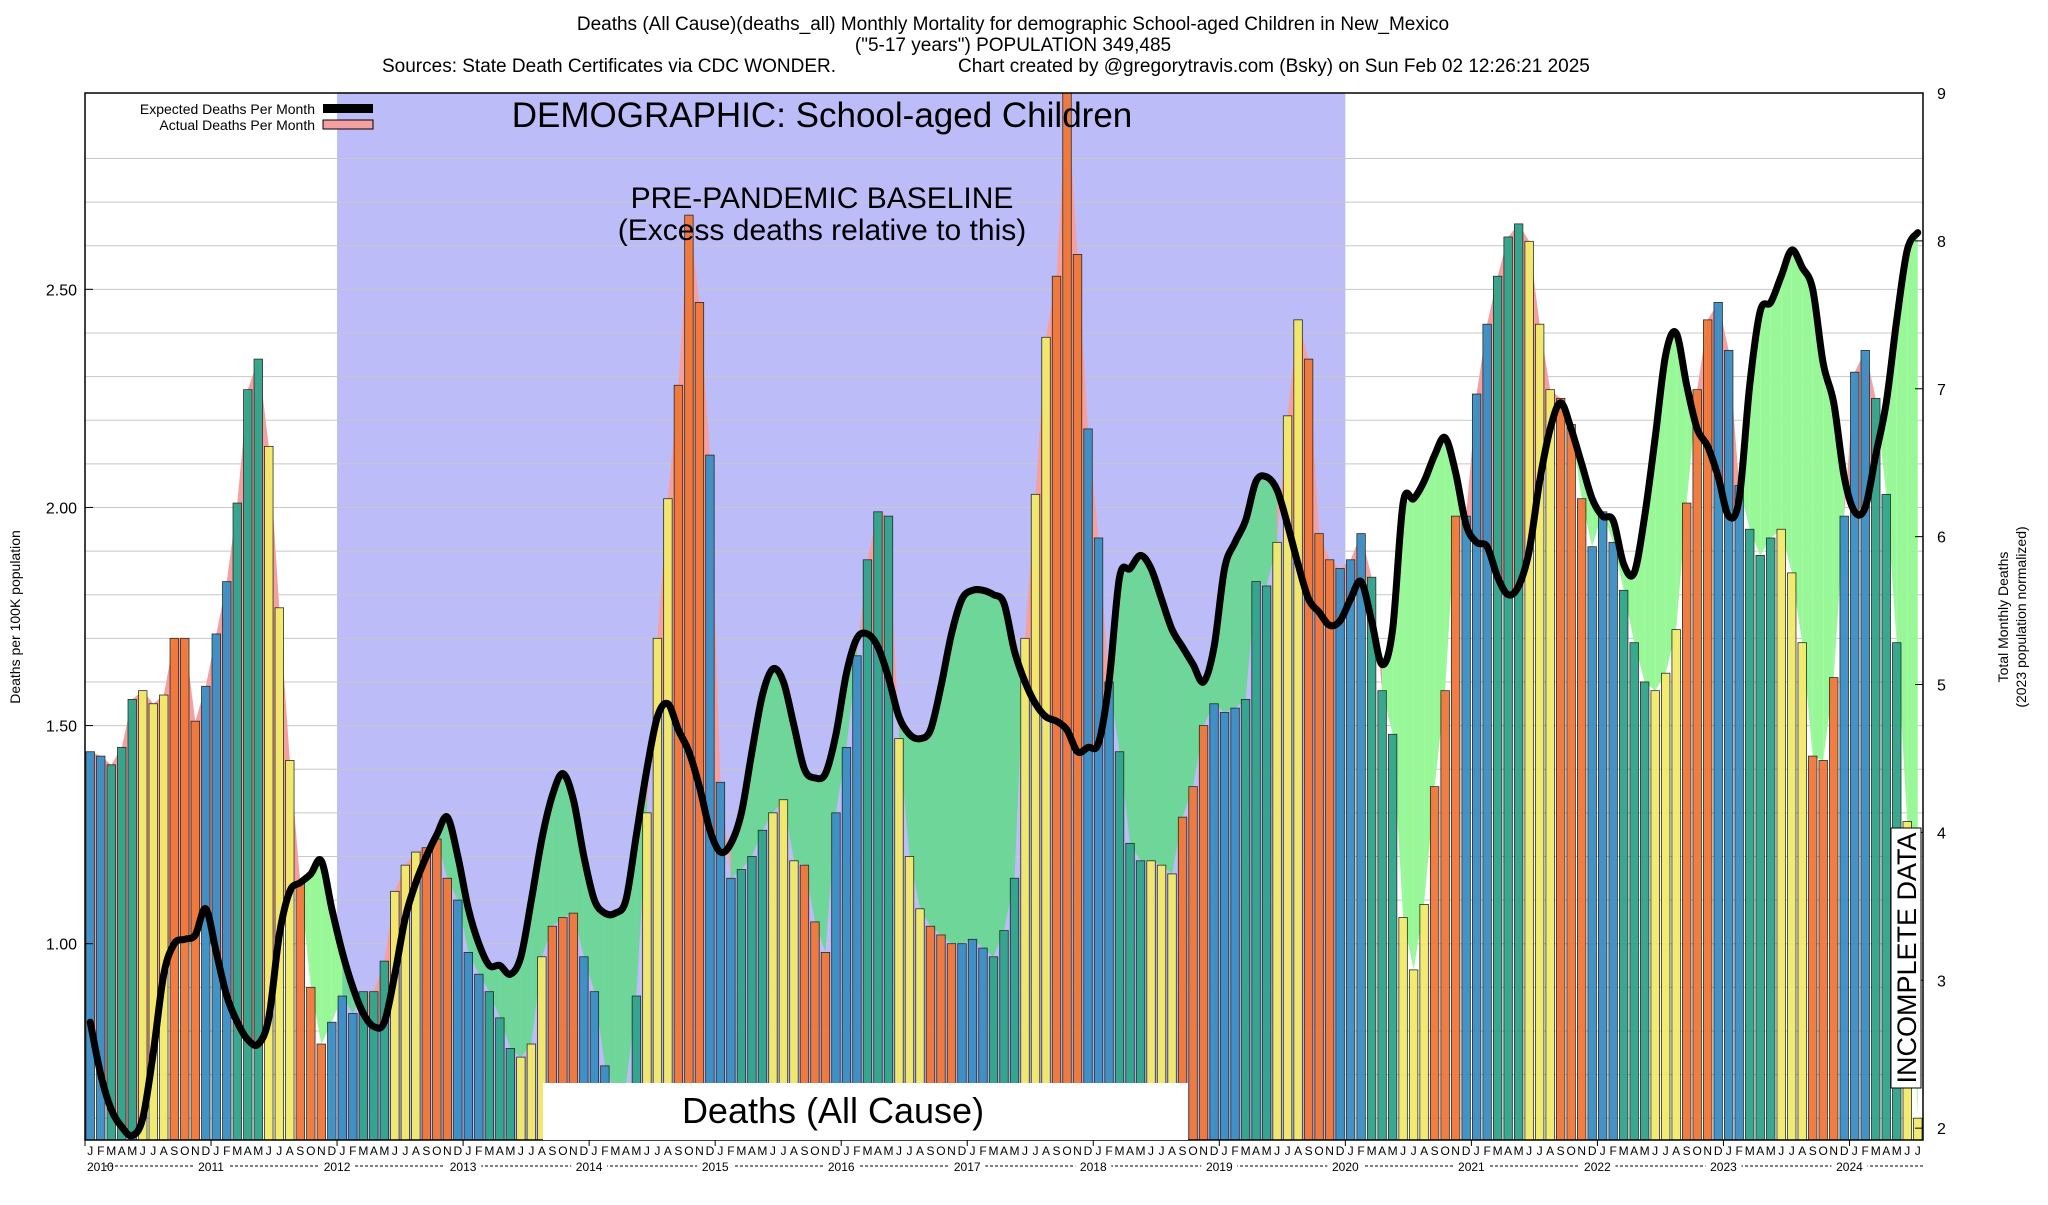 Image resolution: width=2048 pixels, height=1205 pixels. What do you see at coordinates (1941, 1129) in the screenshot?
I see `y-tick-label-right: 2` at bounding box center [1941, 1129].